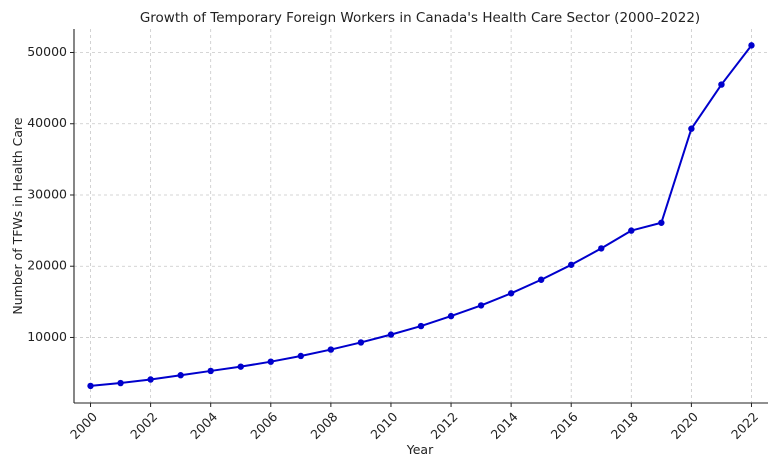  What do you see at coordinates (47, 122) in the screenshot?
I see `y-tick-label: 40000` at bounding box center [47, 122].